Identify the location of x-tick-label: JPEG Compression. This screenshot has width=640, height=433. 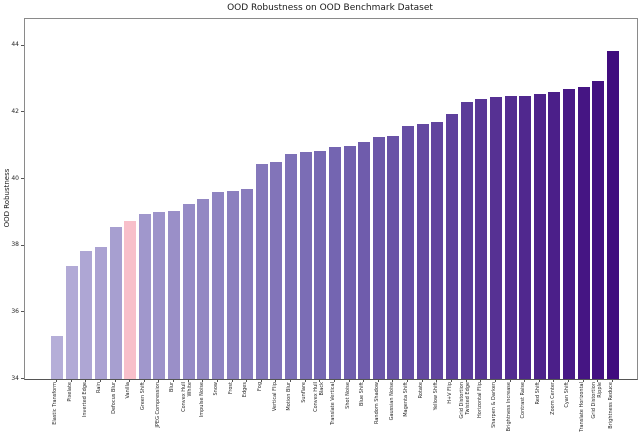
(157, 405).